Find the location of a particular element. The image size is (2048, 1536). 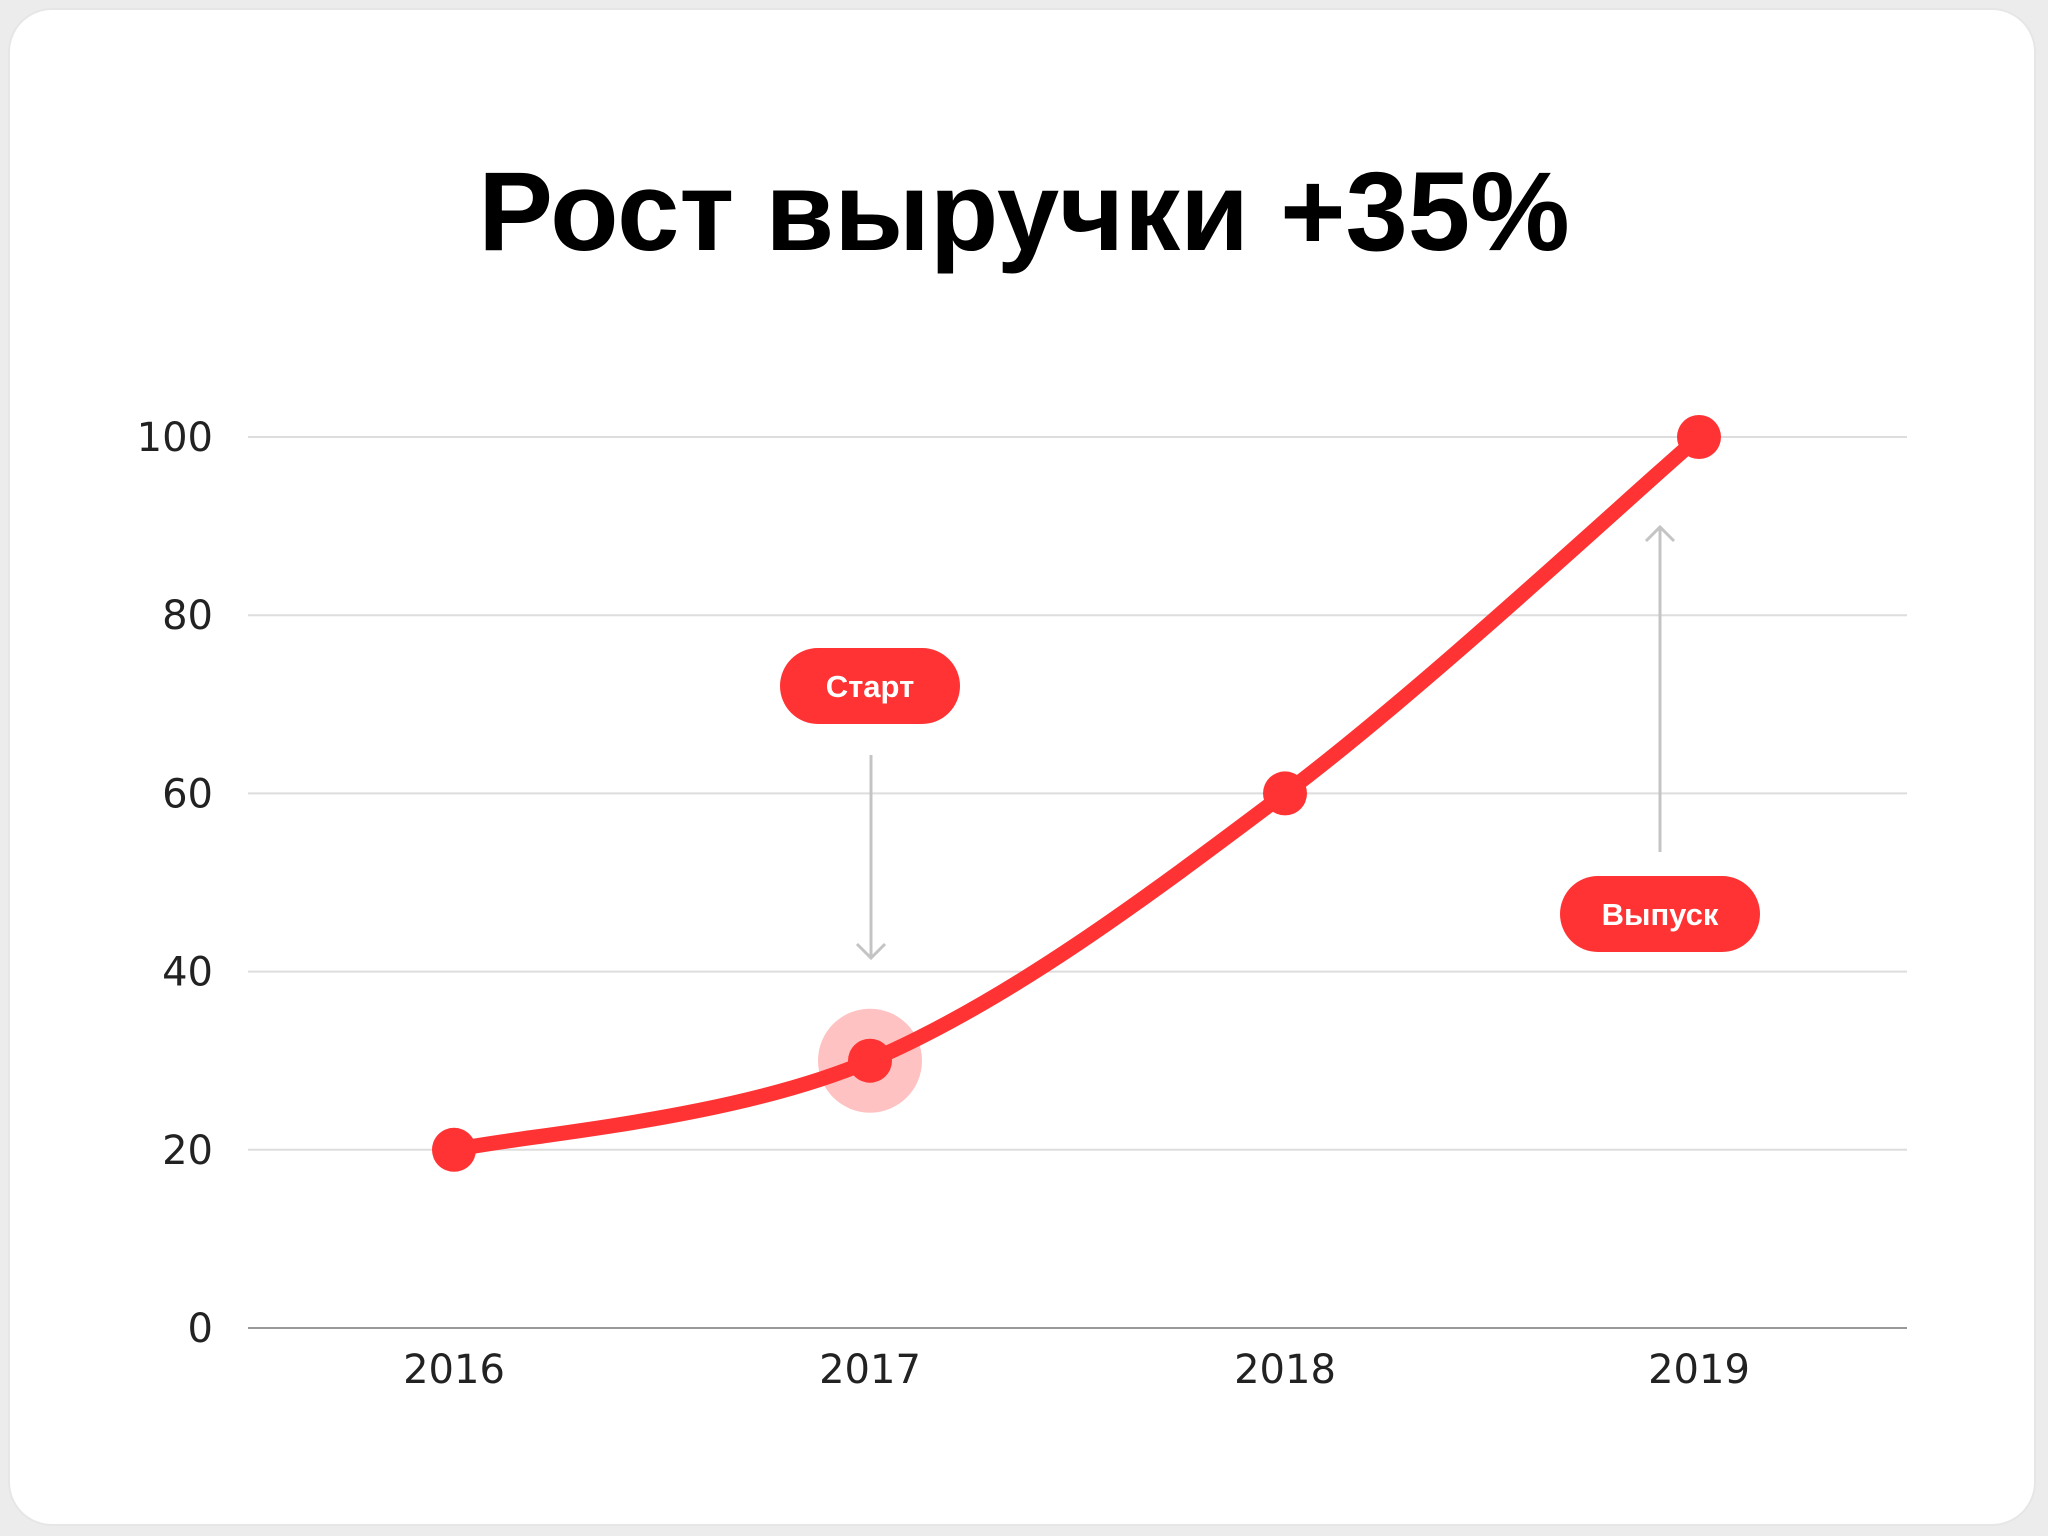

y-tick-label: 80 is located at coordinates (187, 616).